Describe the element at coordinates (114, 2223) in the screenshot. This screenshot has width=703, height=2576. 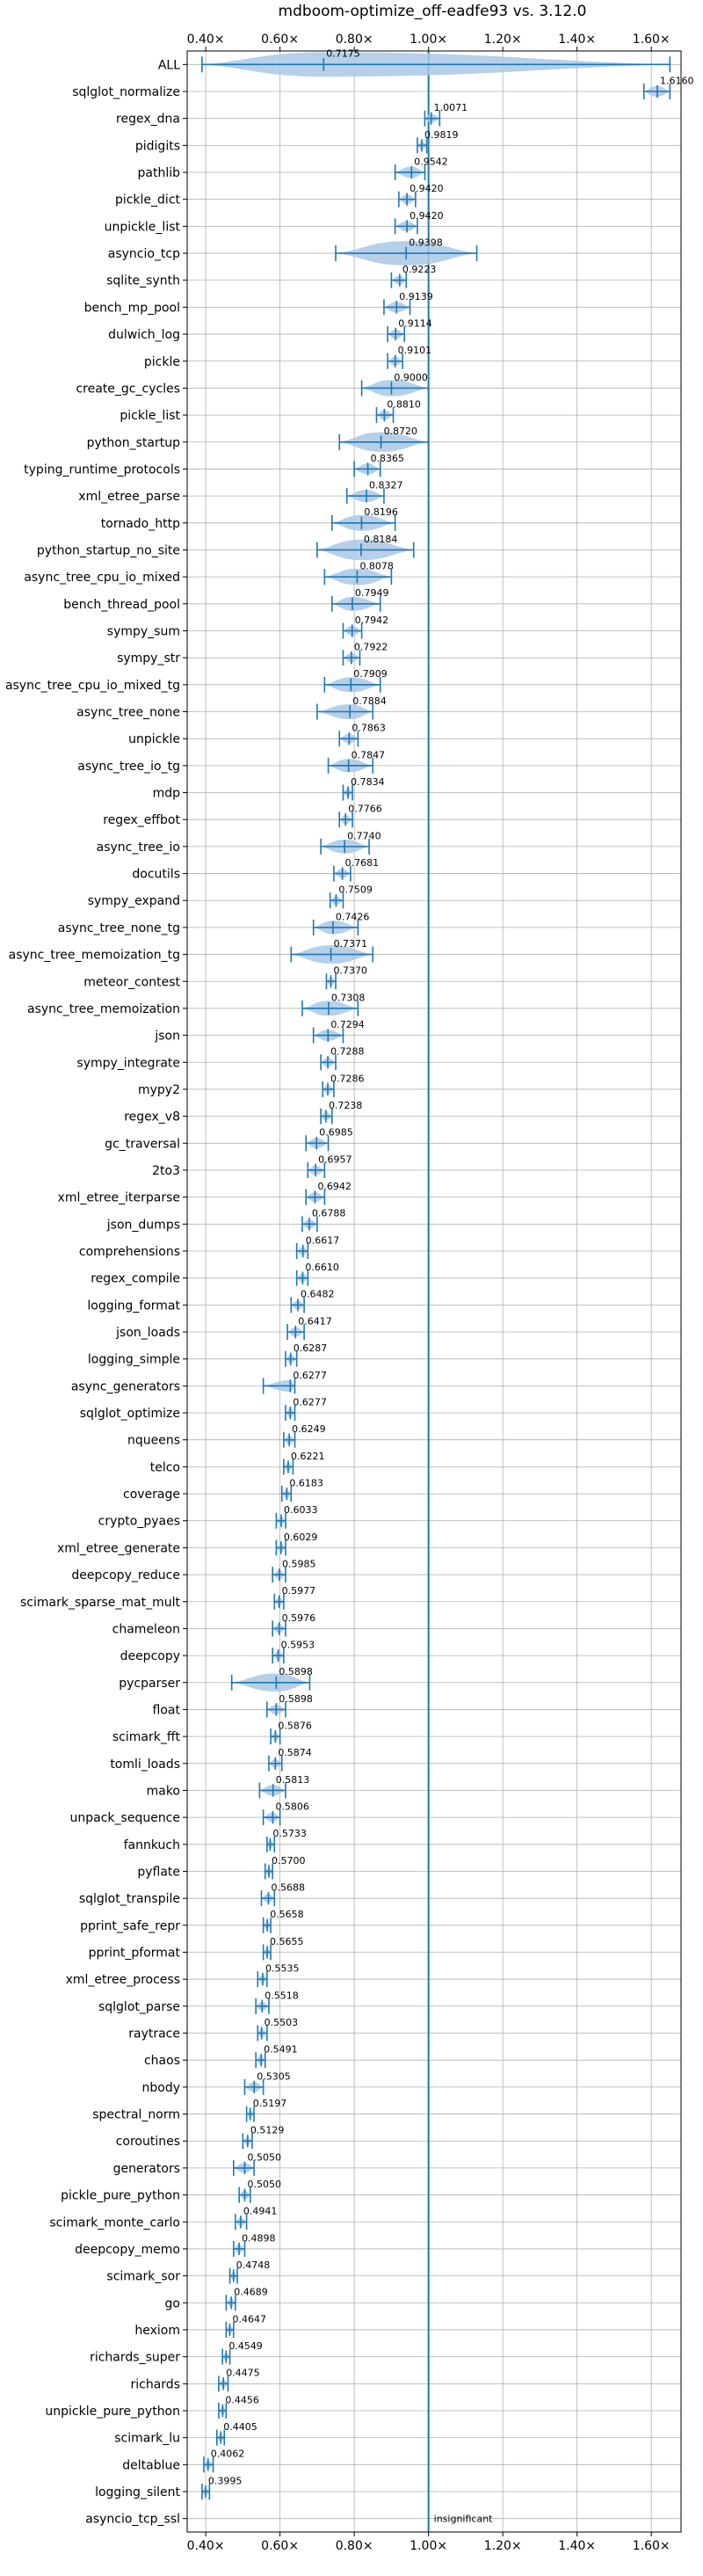
I see `y-tick-label: scimark_monte_carlo` at that location.